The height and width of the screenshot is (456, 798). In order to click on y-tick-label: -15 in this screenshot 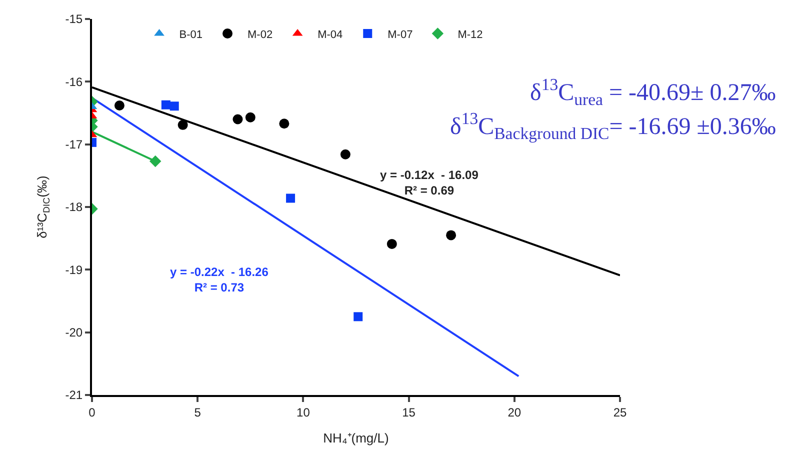, I will do `click(74, 19)`.